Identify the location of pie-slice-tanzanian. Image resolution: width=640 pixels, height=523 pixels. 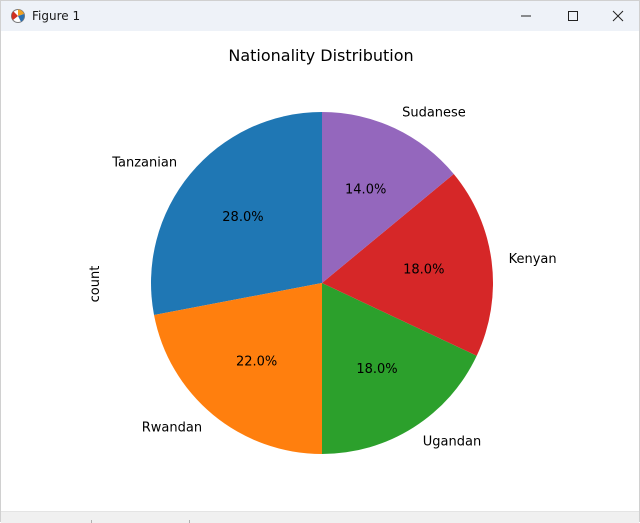
(236, 214).